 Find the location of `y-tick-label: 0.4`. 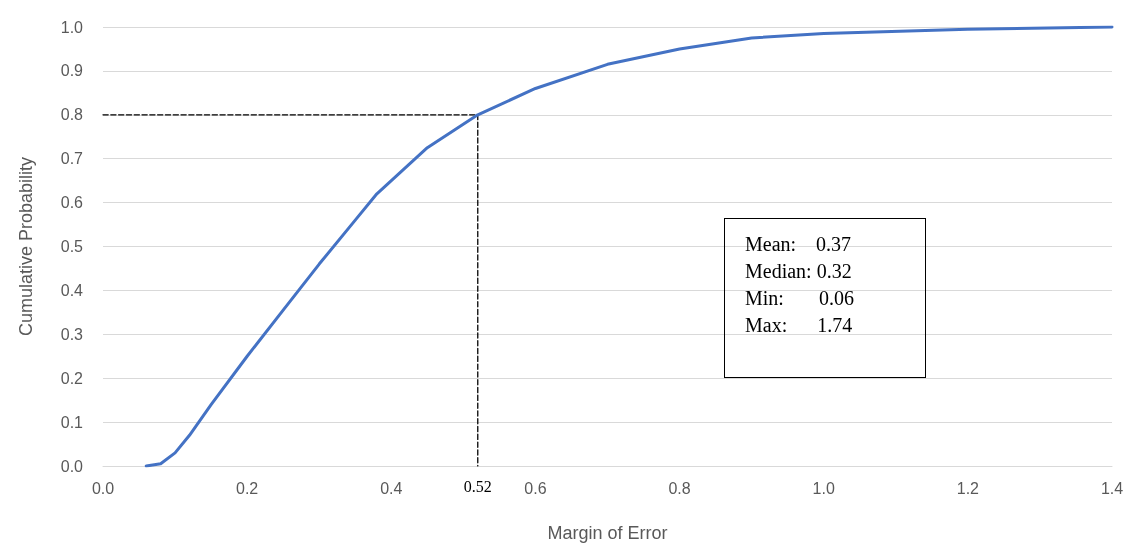

y-tick-label: 0.4 is located at coordinates (72, 290).